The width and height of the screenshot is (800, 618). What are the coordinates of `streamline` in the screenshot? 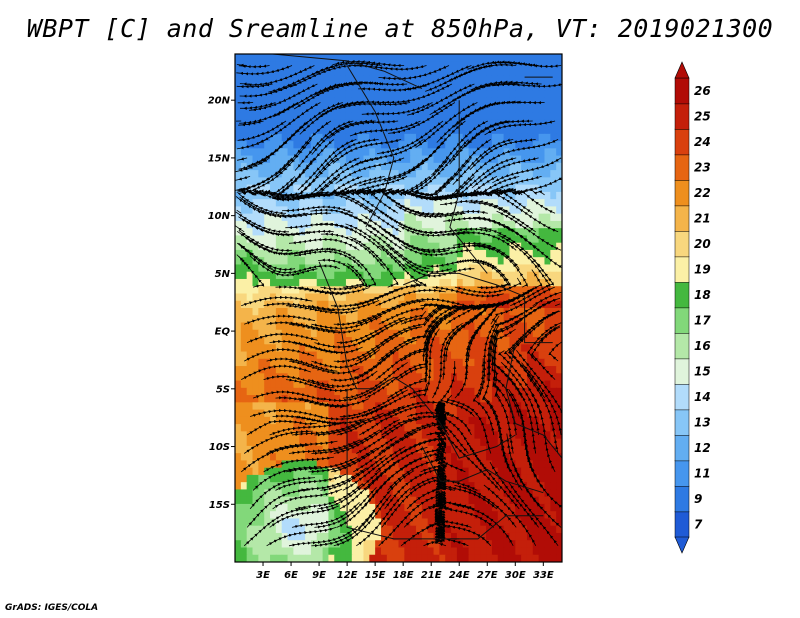 It's located at (525, 64).